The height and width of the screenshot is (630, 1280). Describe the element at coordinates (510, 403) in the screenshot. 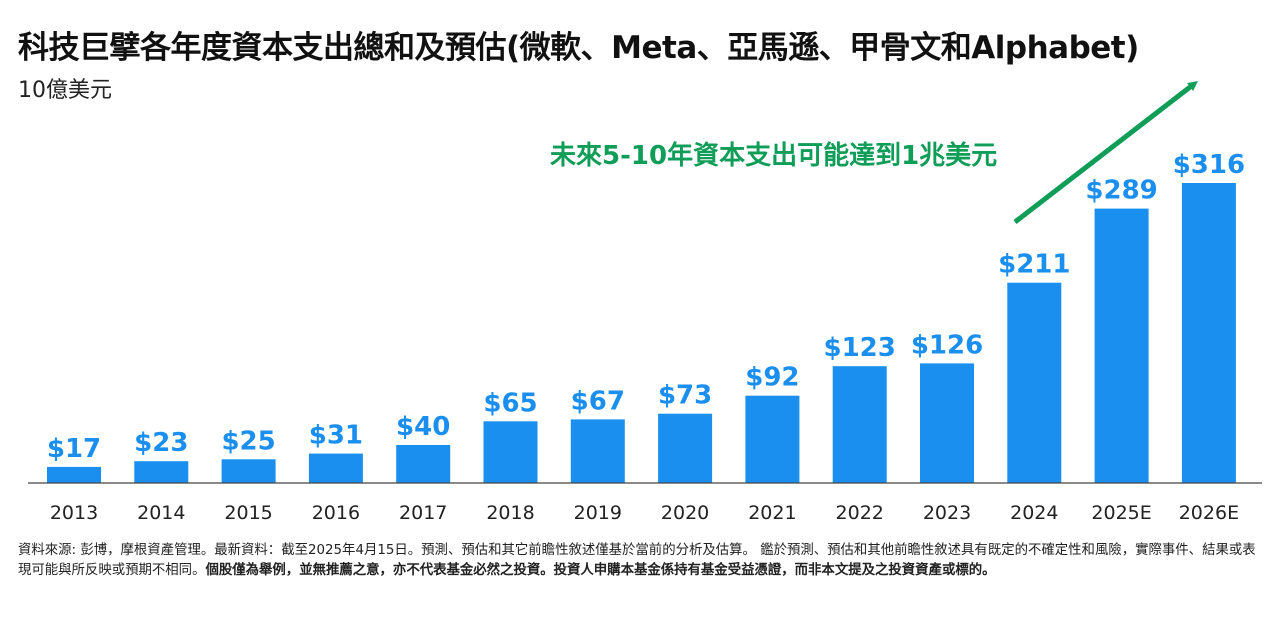

I see `value-label-2018: $65` at that location.